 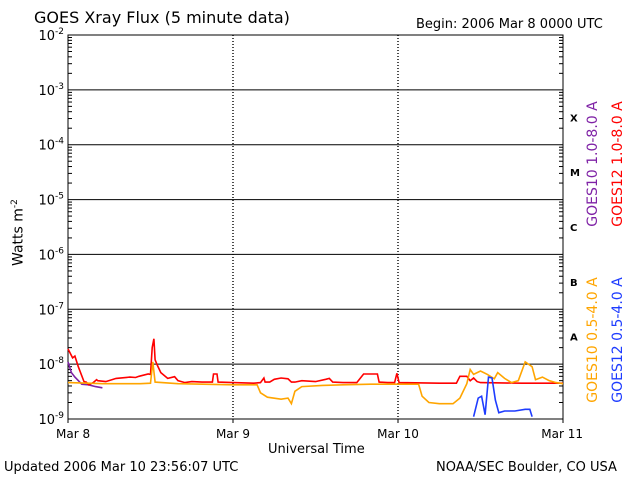 I want to click on legend-entry: GOES12 0.5-4.0 A, so click(x=618, y=340).